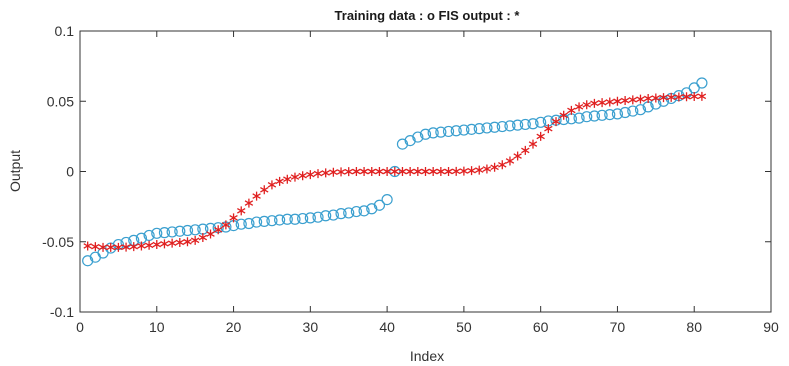 Image resolution: width=789 pixels, height=366 pixels. I want to click on x-tick-label: 40, so click(387, 327).